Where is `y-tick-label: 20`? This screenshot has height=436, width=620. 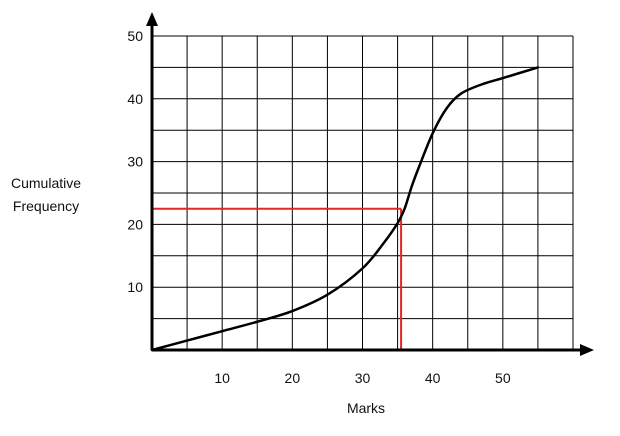
y-tick-label: 20 is located at coordinates (135, 224).